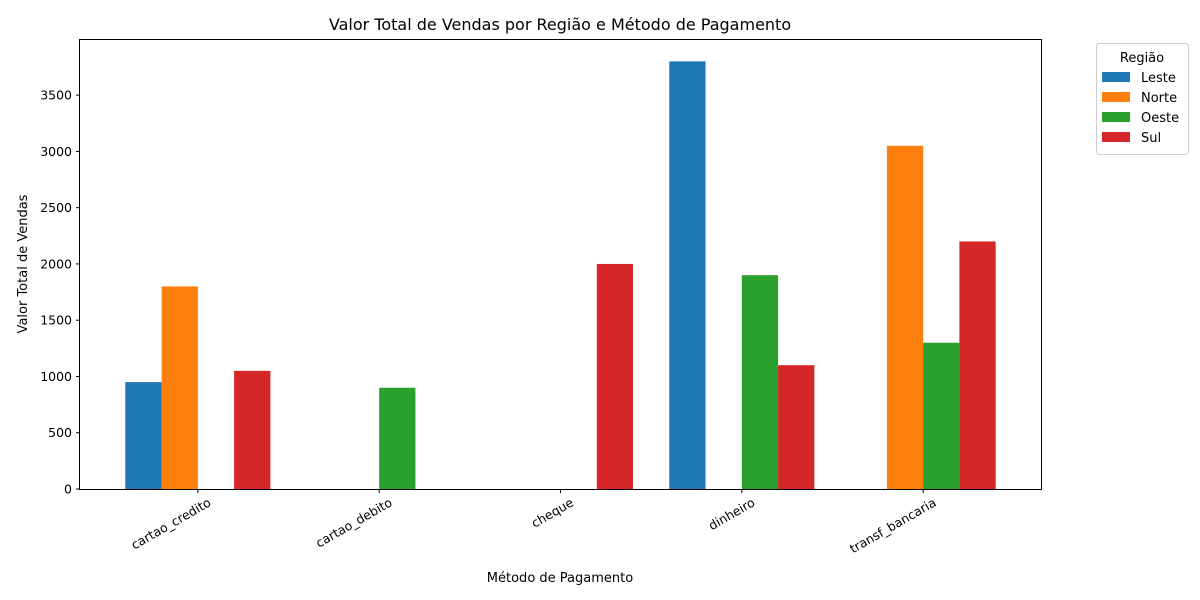  I want to click on bar-sul-cartao_credito, so click(252, 429).